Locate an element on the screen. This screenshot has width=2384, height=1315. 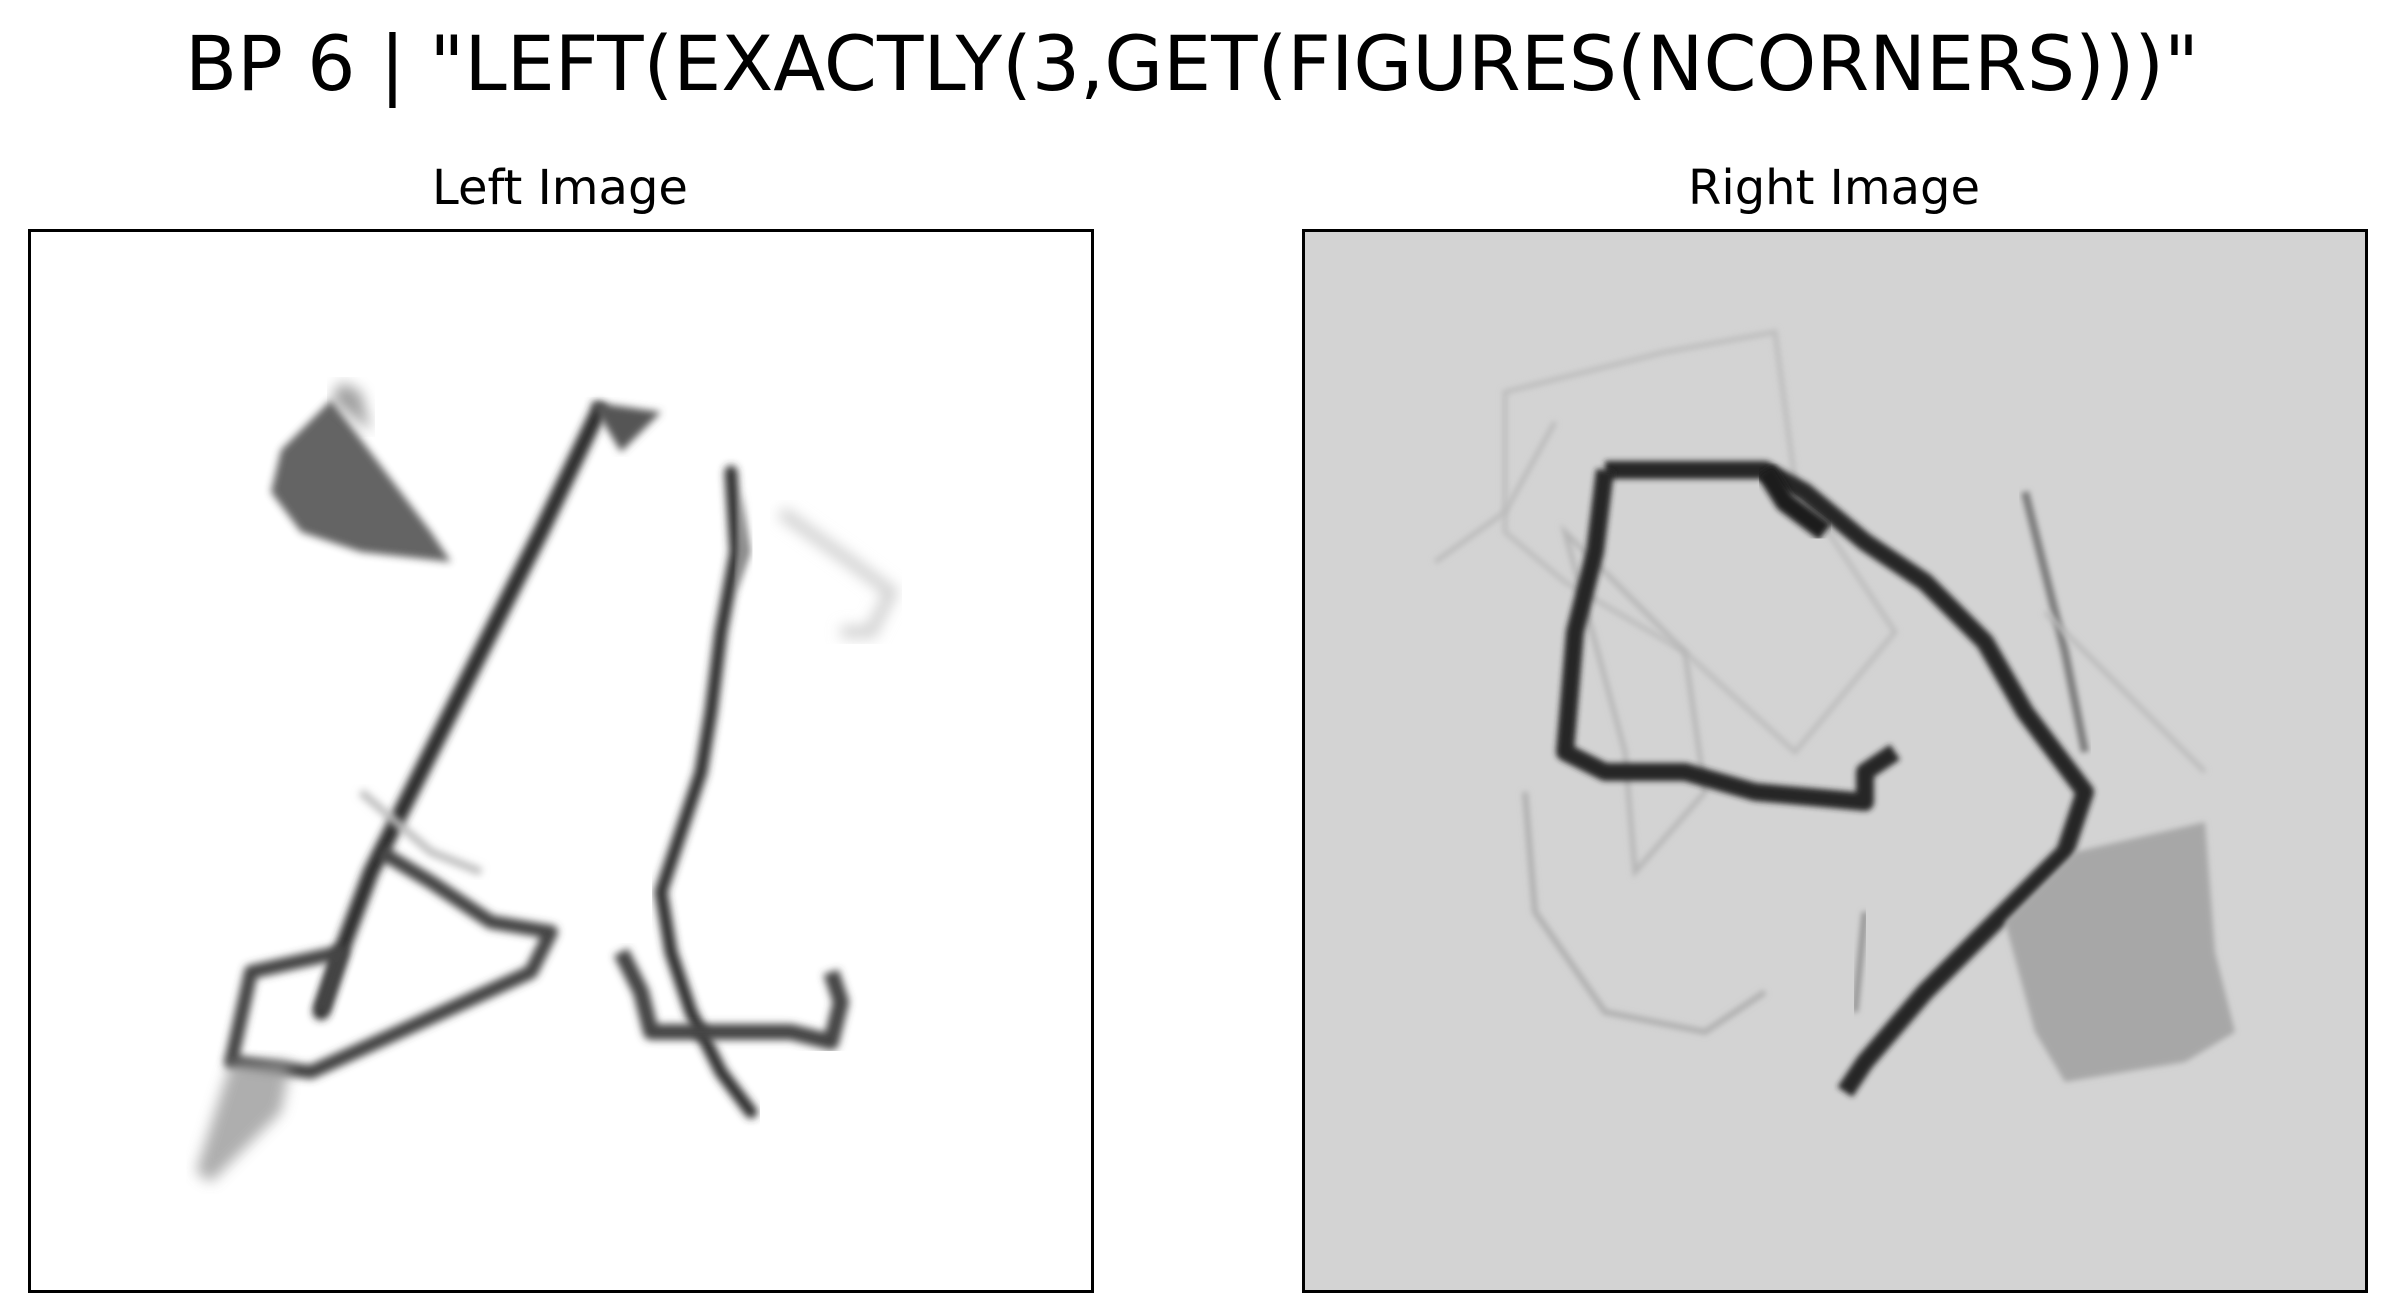
left-panel-title: Left Image is located at coordinates (560, 188).